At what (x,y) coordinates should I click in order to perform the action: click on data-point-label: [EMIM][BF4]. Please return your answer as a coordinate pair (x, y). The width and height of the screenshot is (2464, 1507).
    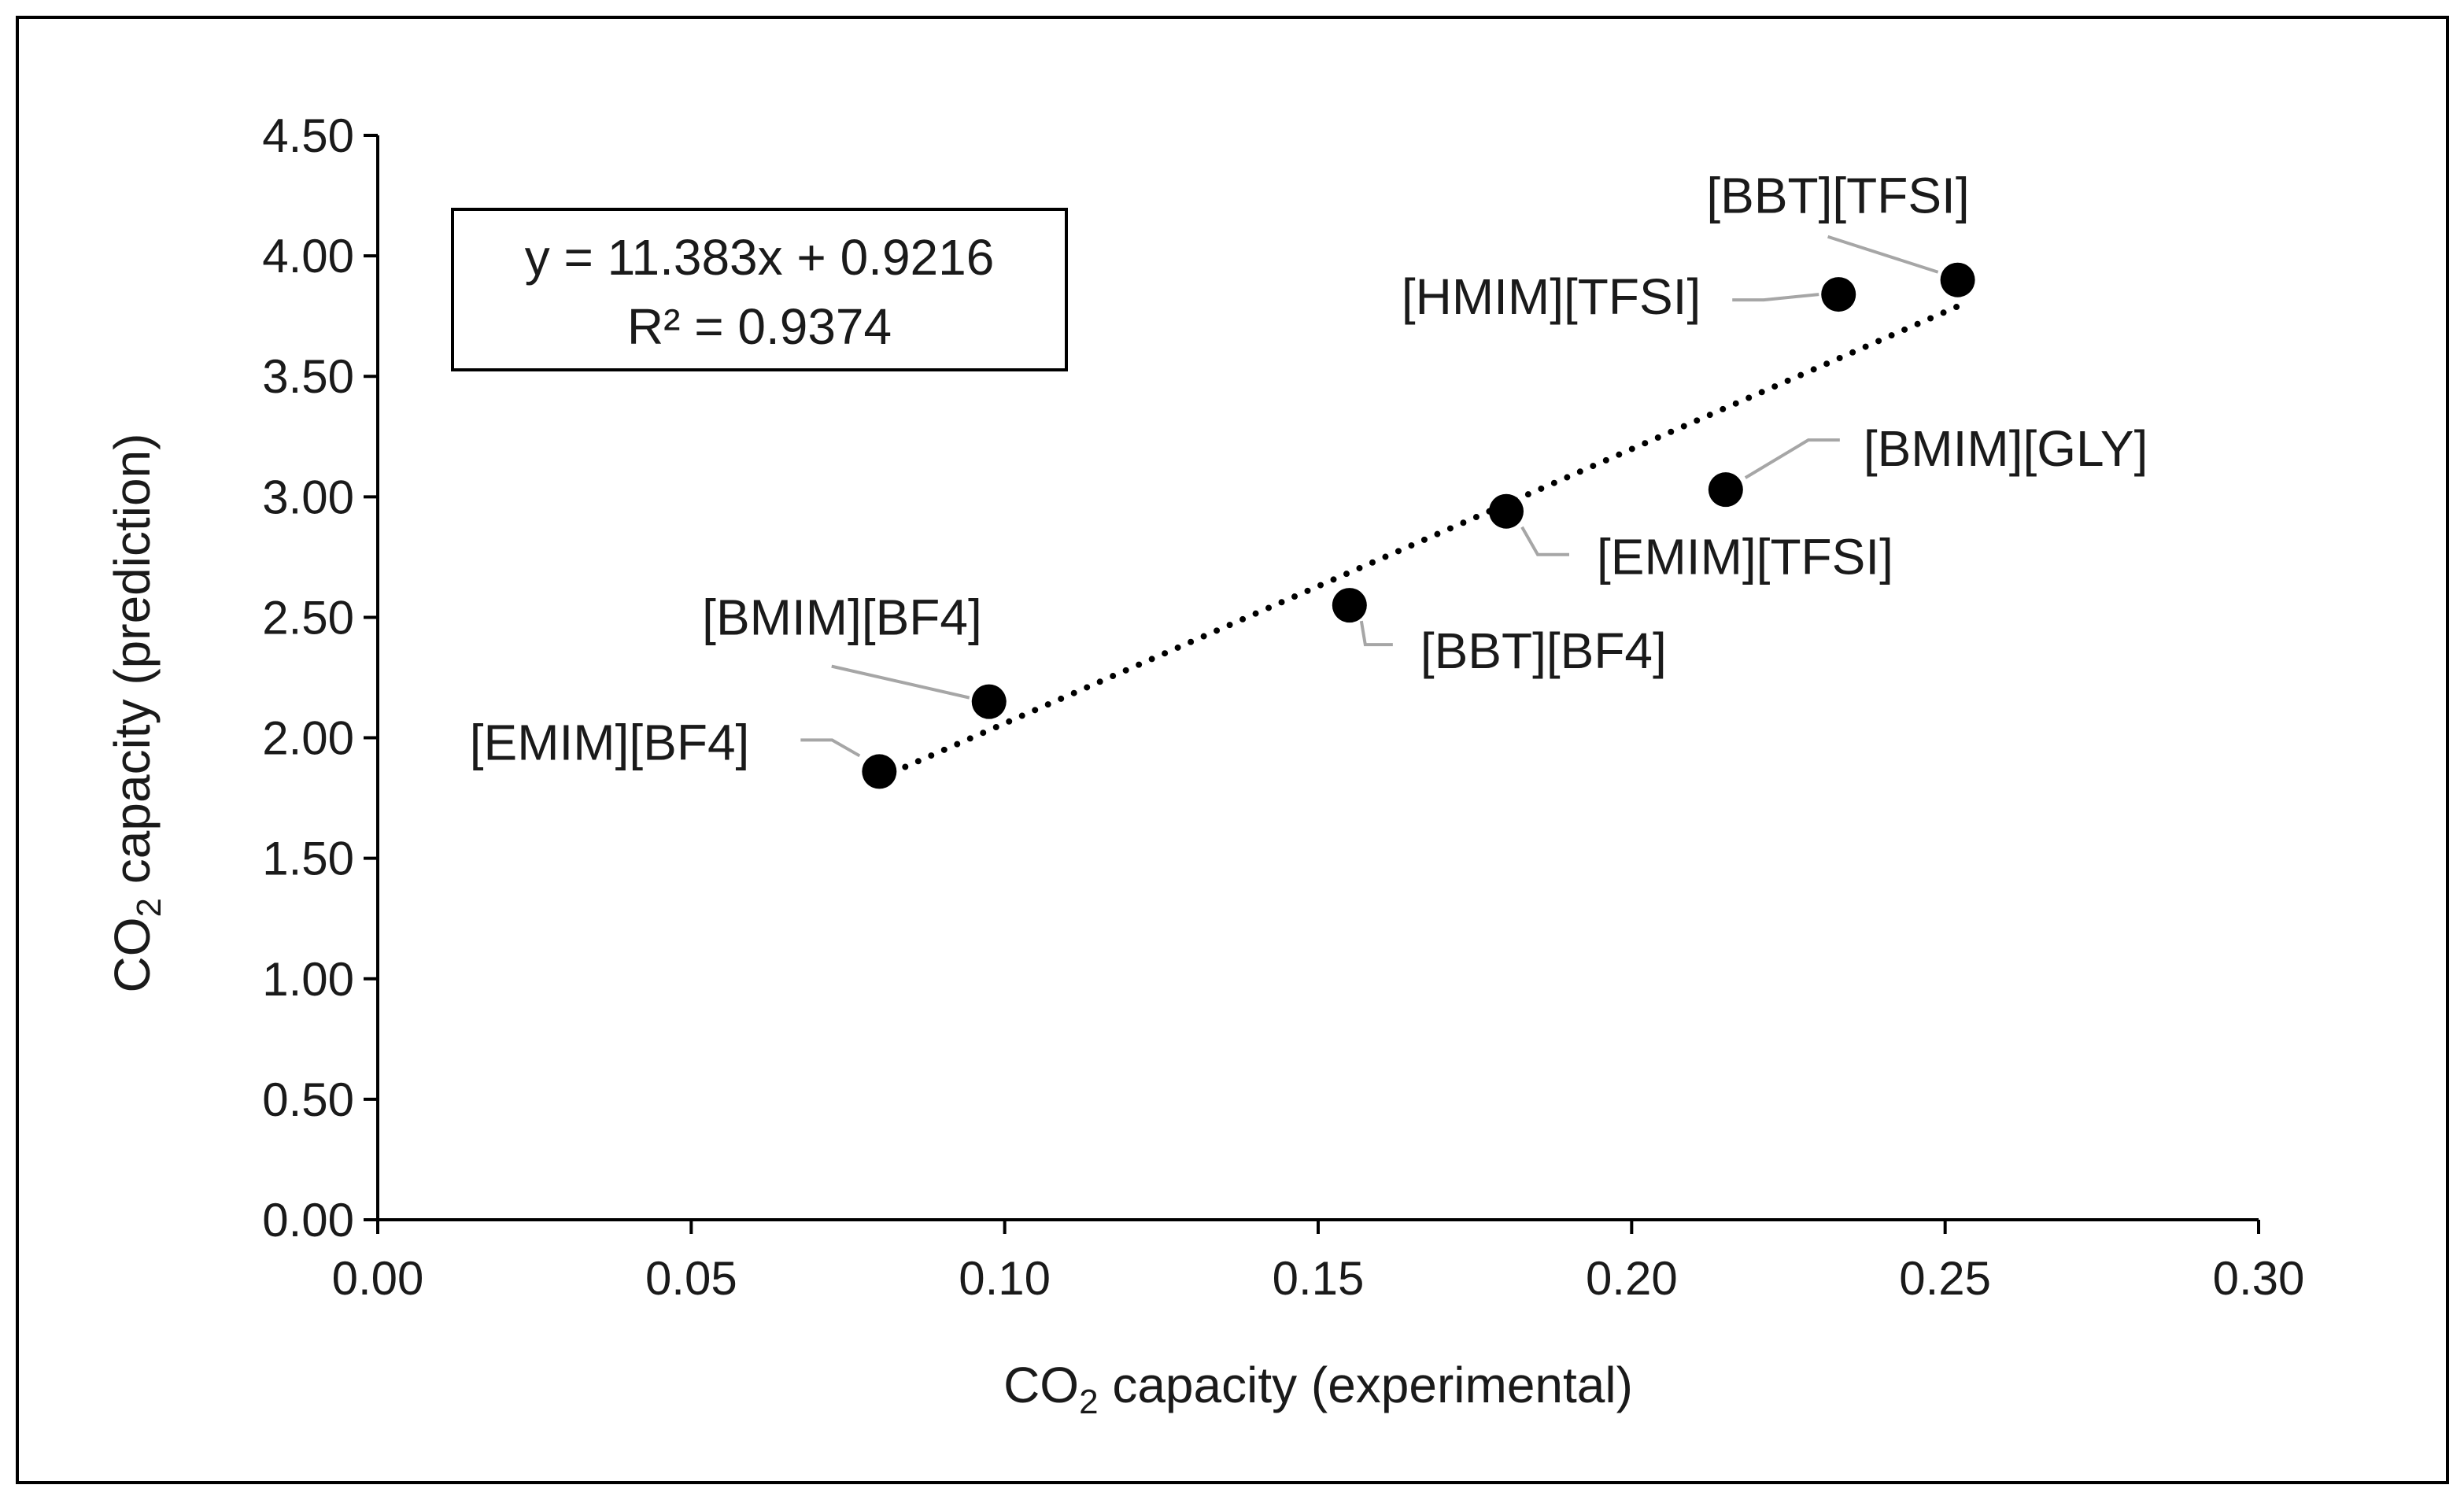
    Looking at the image, I should click on (610, 742).